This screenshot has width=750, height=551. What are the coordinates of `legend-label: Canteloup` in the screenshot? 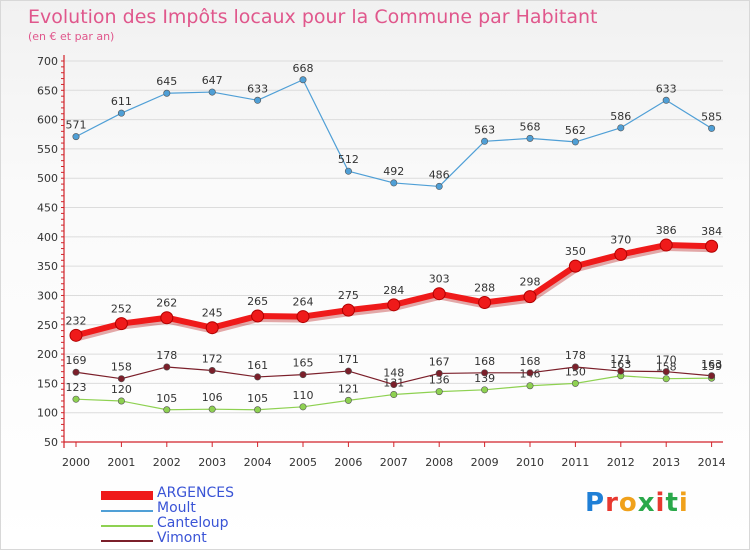 It's located at (193, 523).